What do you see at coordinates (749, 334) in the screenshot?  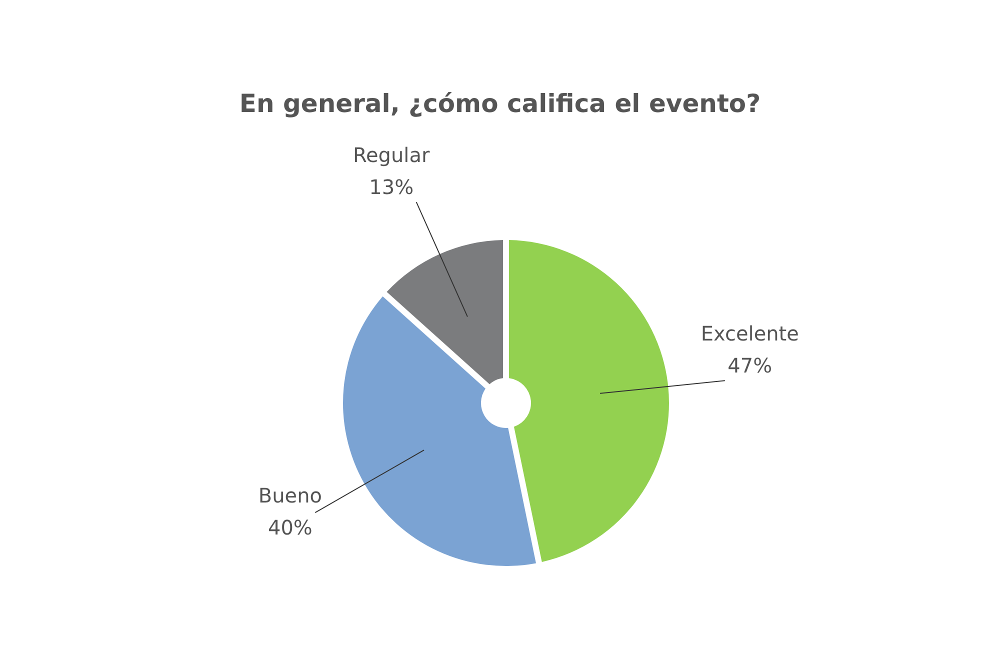 I see `slice-label: Excelente` at bounding box center [749, 334].